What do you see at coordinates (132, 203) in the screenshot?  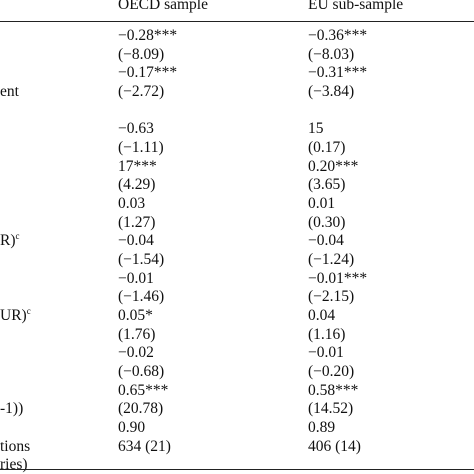 I see `oecd-value: 0.03` at bounding box center [132, 203].